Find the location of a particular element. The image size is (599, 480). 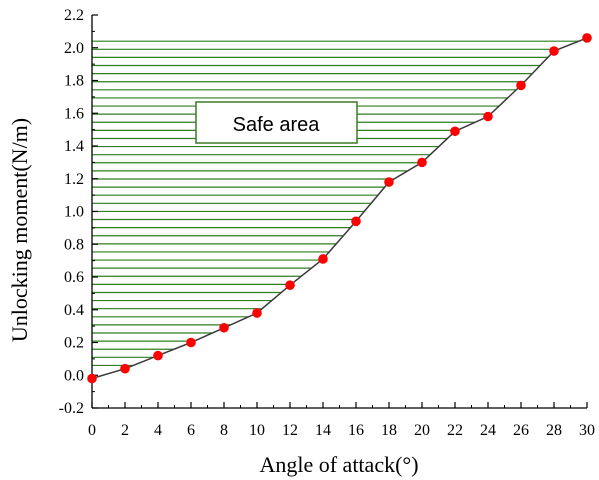

x-tick-label: 22 is located at coordinates (455, 430).